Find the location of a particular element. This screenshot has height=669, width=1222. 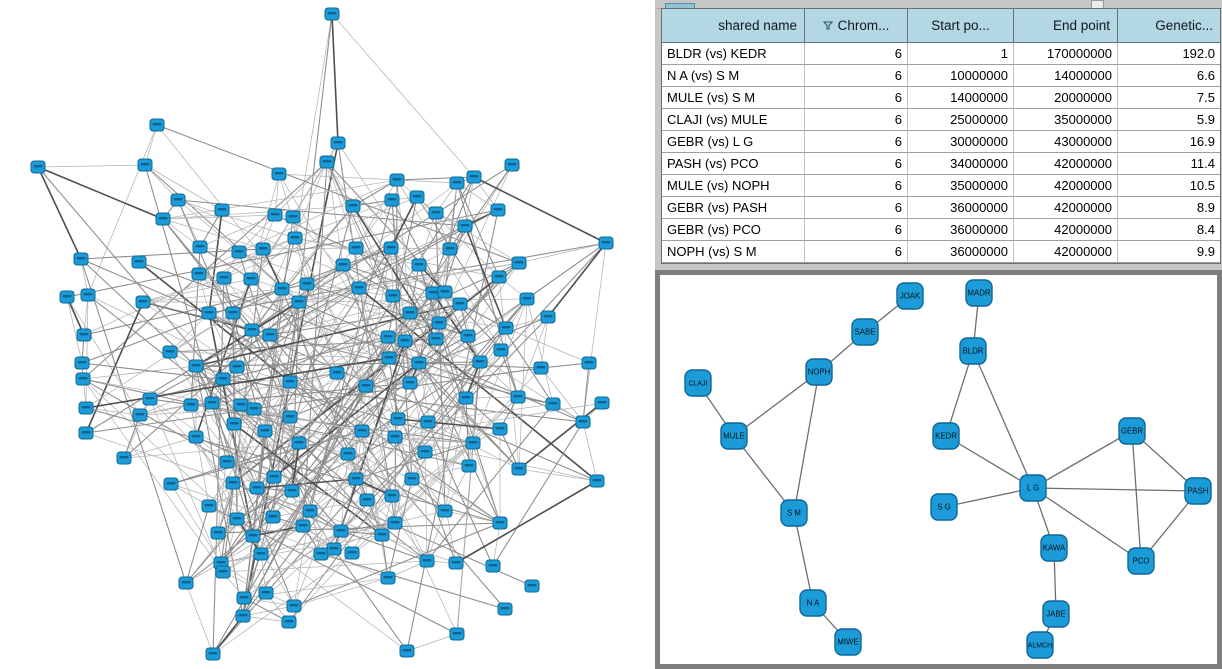

network-node: N A is located at coordinates (813, 603).